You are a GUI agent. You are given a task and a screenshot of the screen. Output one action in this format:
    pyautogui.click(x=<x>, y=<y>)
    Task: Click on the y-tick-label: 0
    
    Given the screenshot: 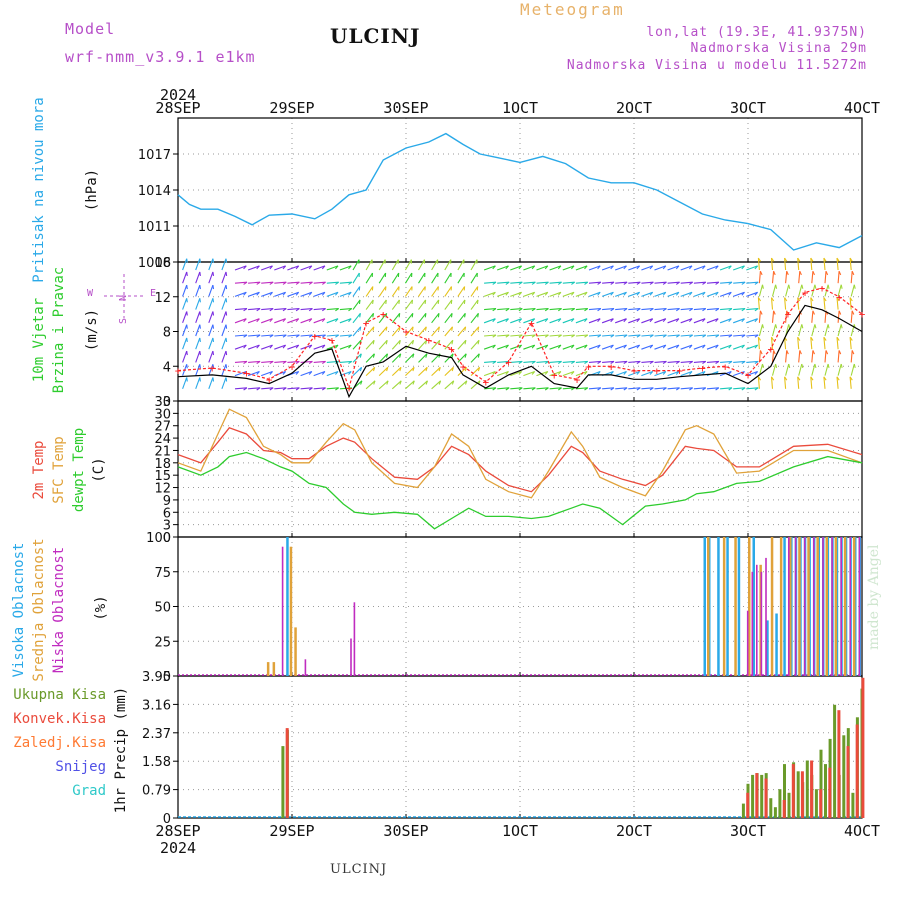 What is the action you would take?
    pyautogui.click(x=167, y=402)
    